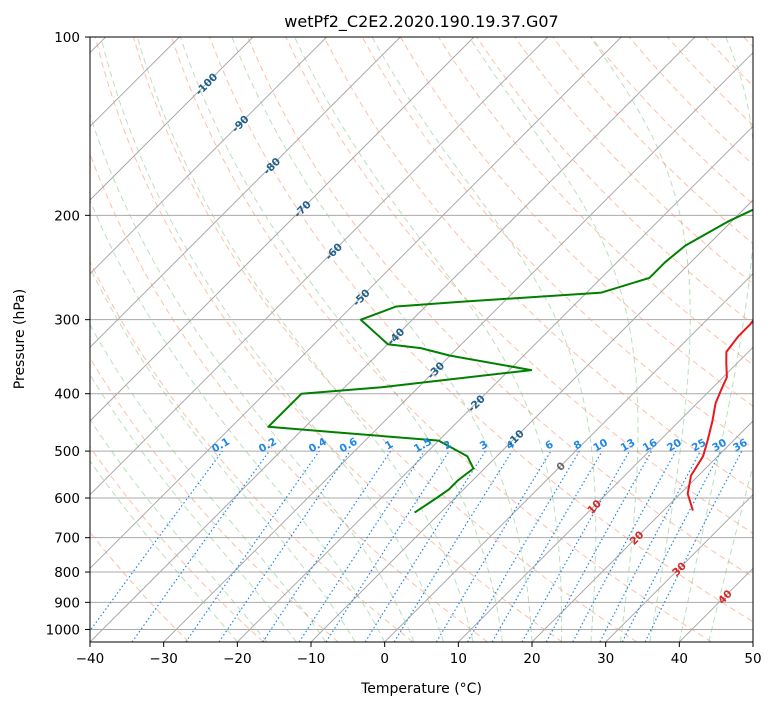 The width and height of the screenshot is (775, 708). What do you see at coordinates (67, 395) in the screenshot?
I see `y-tick-label: 400` at bounding box center [67, 395].